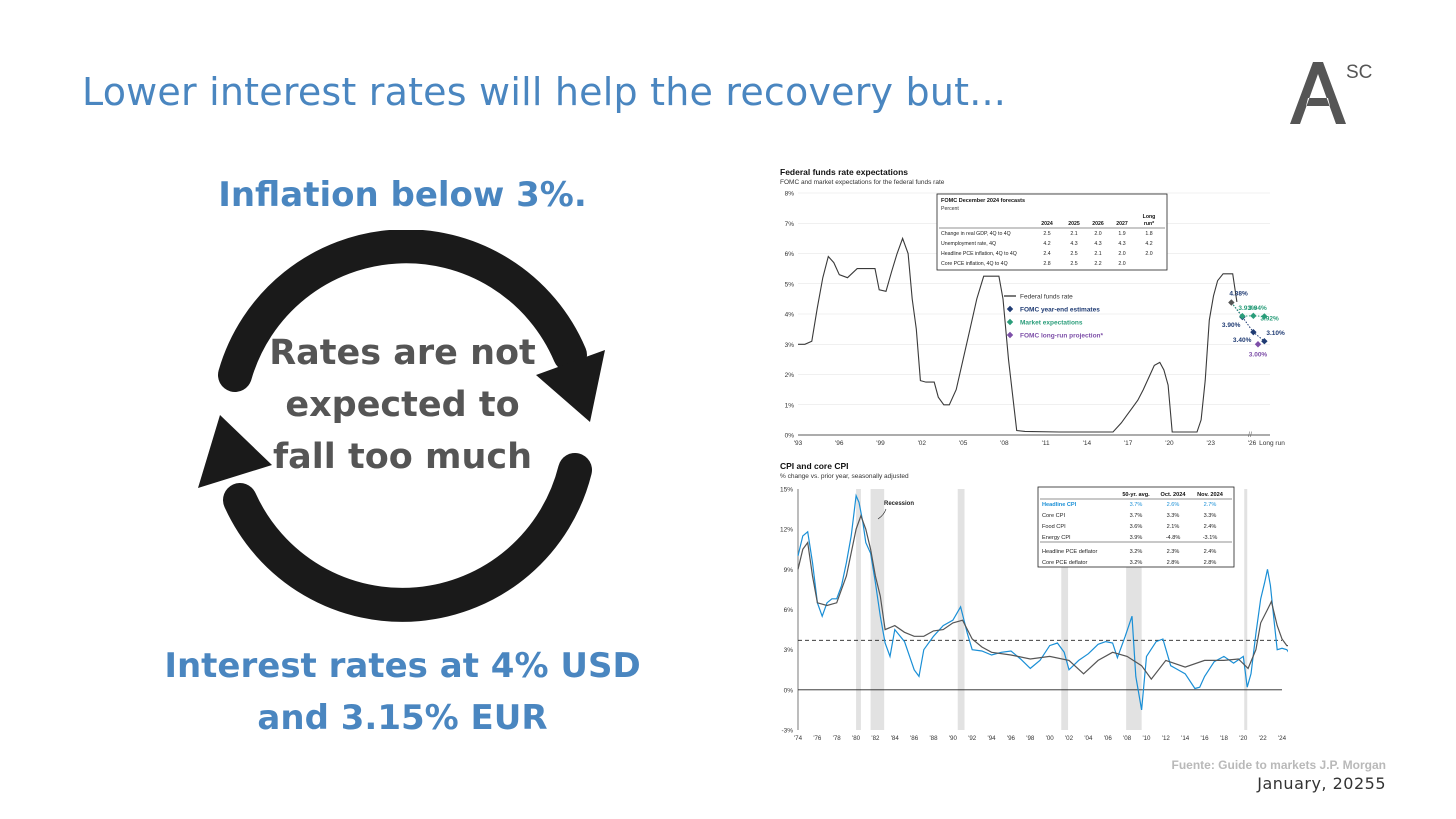  What do you see at coordinates (875, 738) in the screenshot?
I see `cpi-x-tick-label: '82` at bounding box center [875, 738].